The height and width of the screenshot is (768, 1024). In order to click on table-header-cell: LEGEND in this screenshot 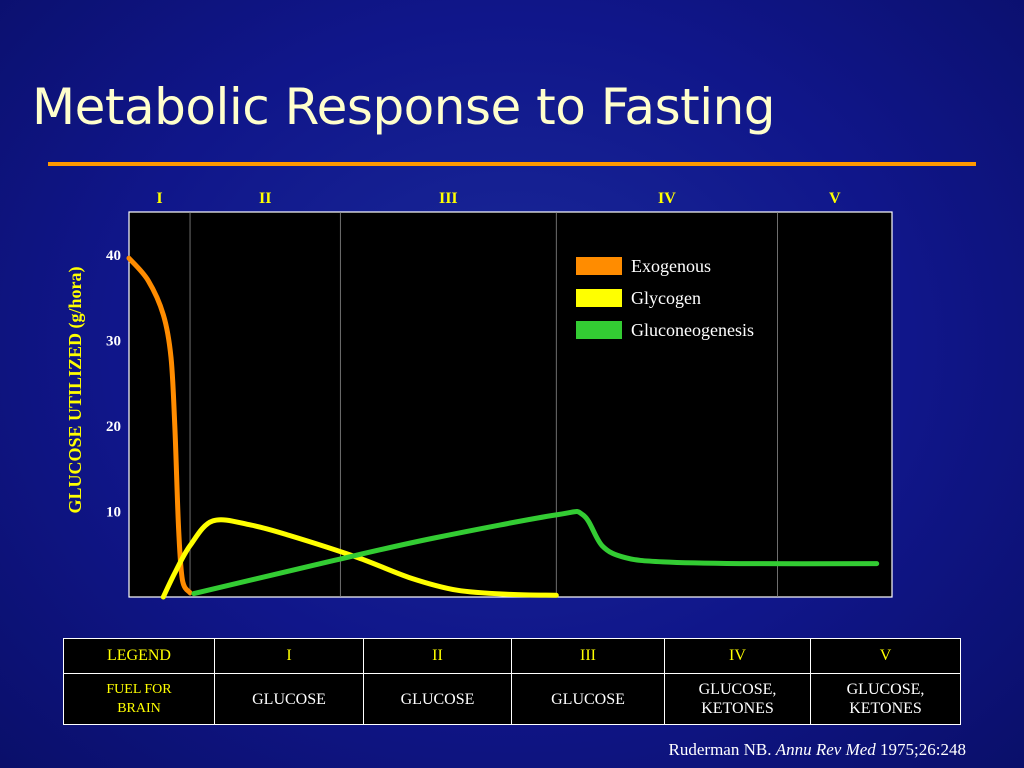, I will do `click(139, 656)`.